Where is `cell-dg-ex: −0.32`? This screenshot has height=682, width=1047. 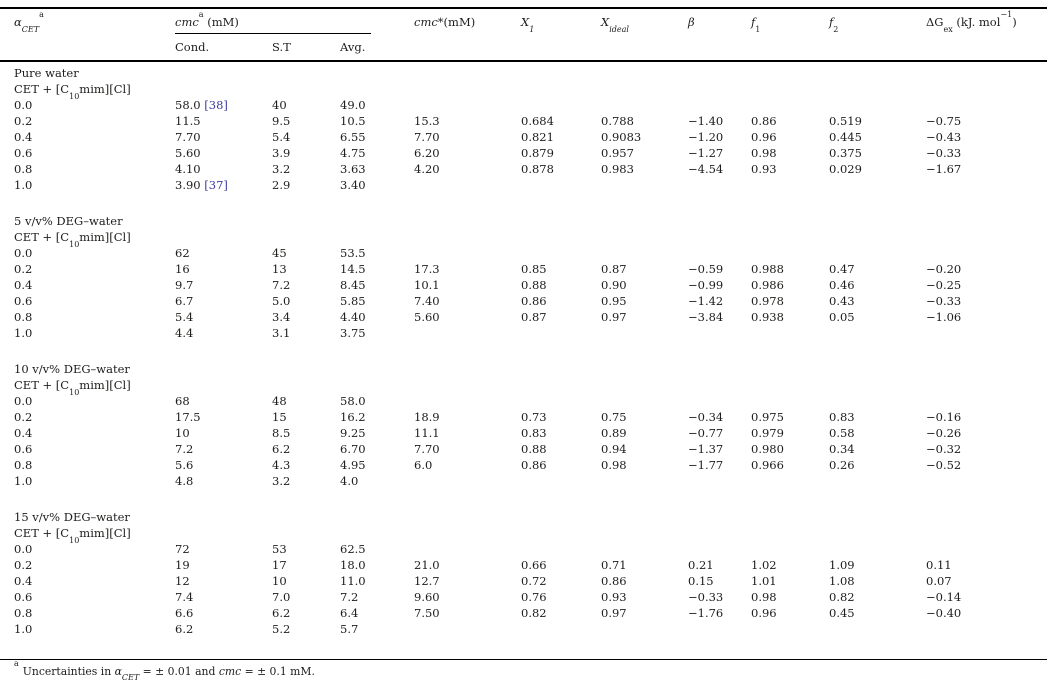
cell-dg-ex: −0.32 is located at coordinates (944, 449).